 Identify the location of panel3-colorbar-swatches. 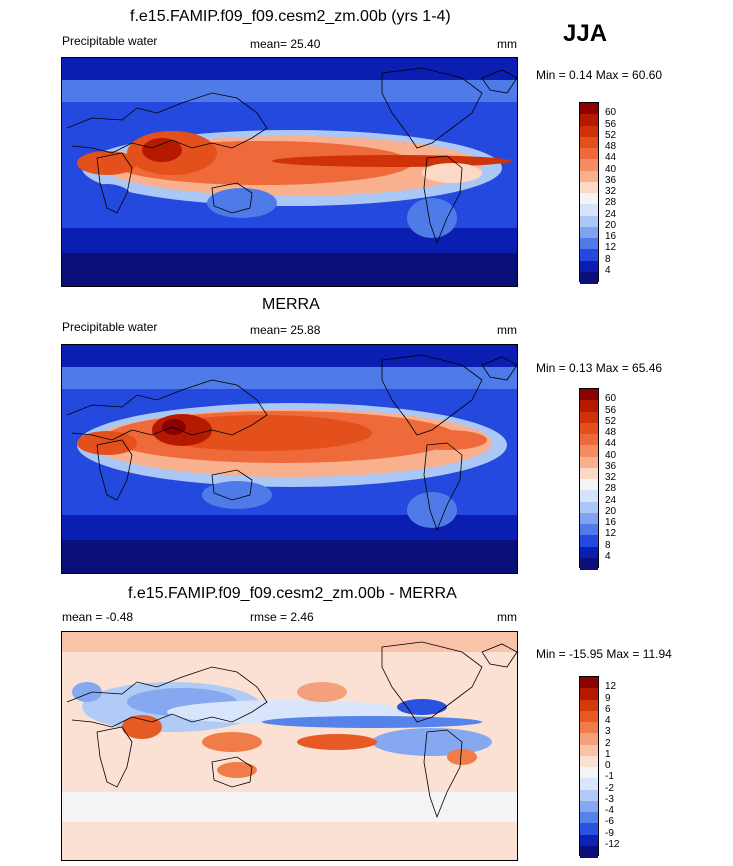
(589, 767).